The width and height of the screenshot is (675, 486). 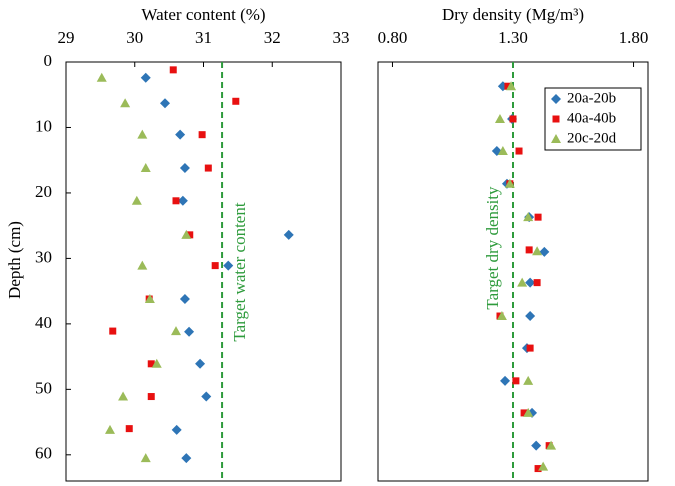 I want to click on y-tick-label: 40, so click(x=43, y=322).